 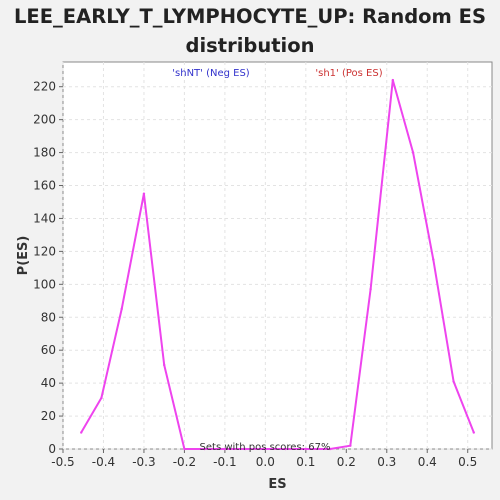 I want to click on x-tick-label: -0.2, so click(x=184, y=462).